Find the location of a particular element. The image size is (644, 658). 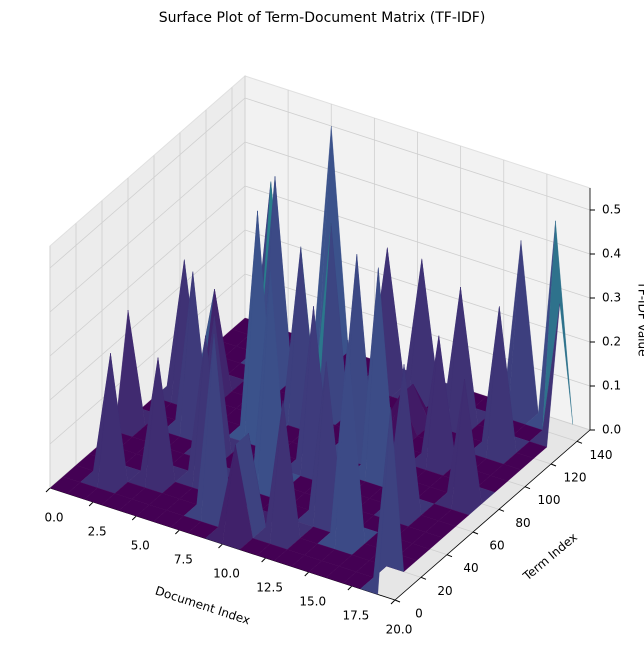

z-tick-label: 0.5 is located at coordinates (611, 210).